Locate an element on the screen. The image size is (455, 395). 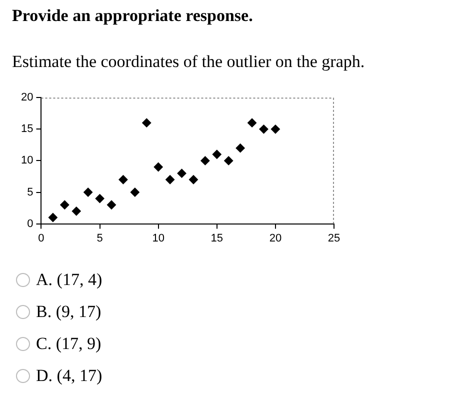
text: C. (17, 9) is located at coordinates (69, 344).